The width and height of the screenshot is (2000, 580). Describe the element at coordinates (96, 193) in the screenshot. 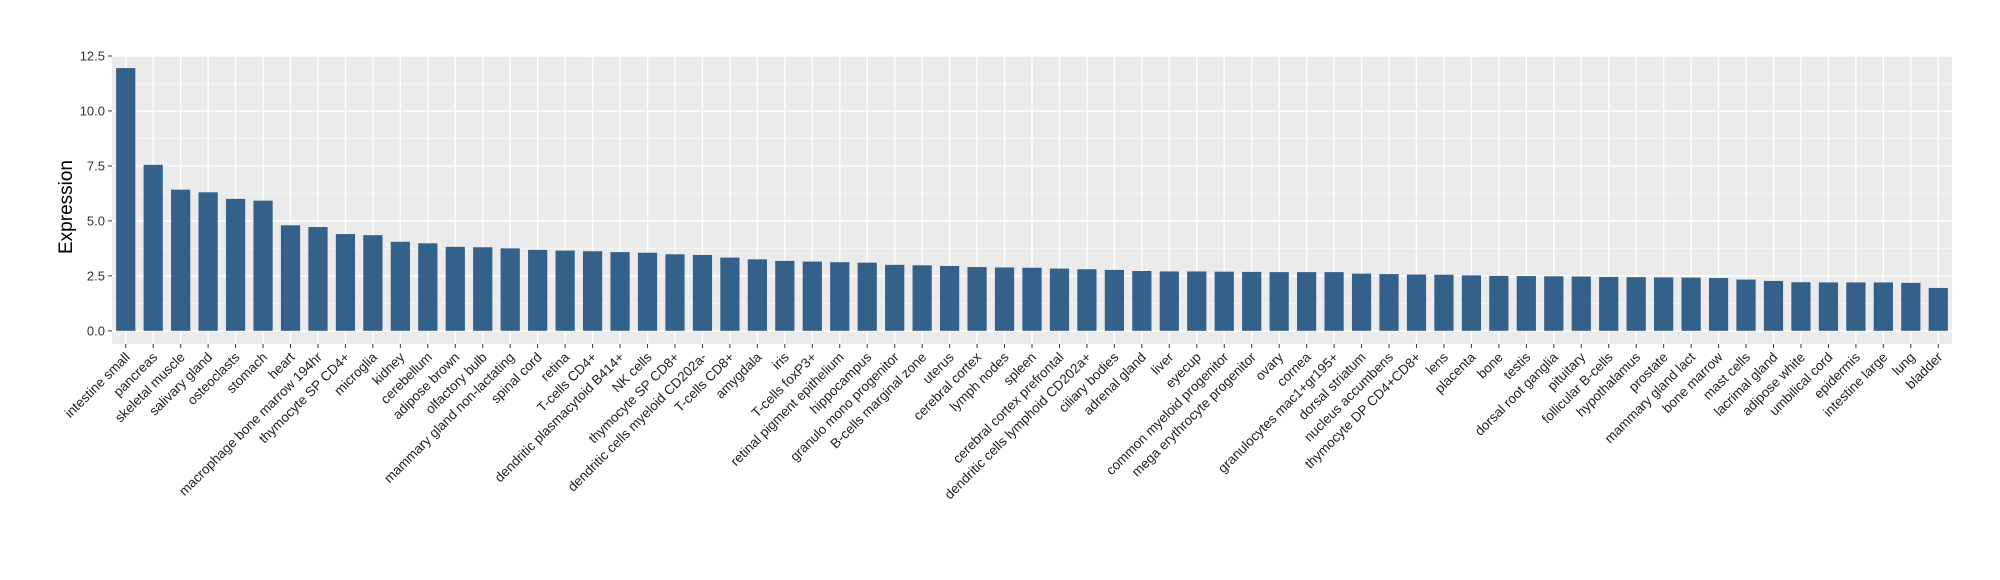

I see `y-axis: 0.0 2.5 5.0 7.5 10.0 12.5` at that location.